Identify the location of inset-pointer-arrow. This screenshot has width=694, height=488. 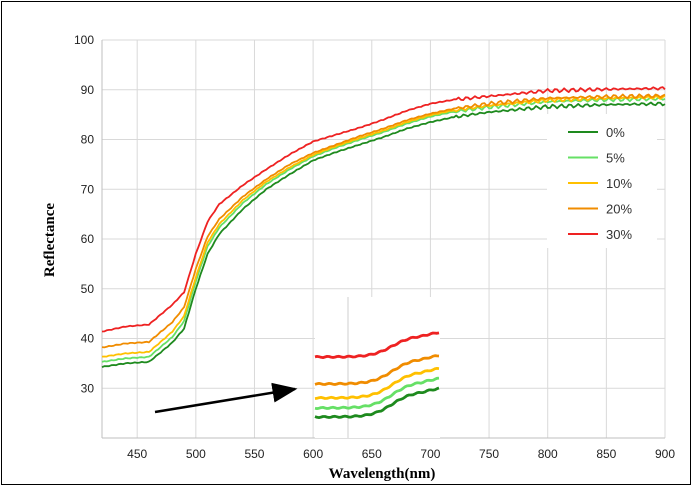
(226, 398).